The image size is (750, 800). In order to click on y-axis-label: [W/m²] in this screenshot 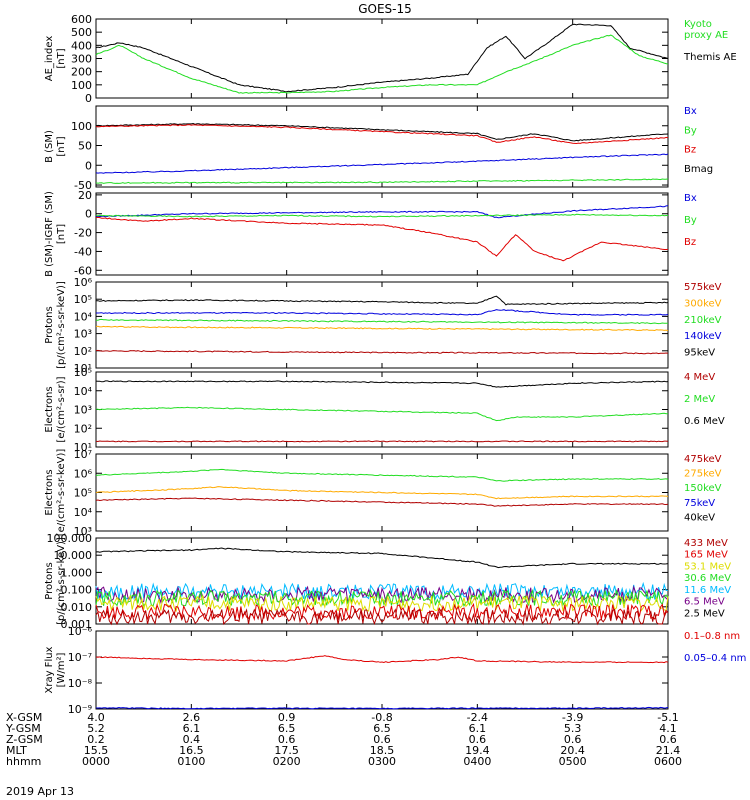, I will do `click(61, 669)`.